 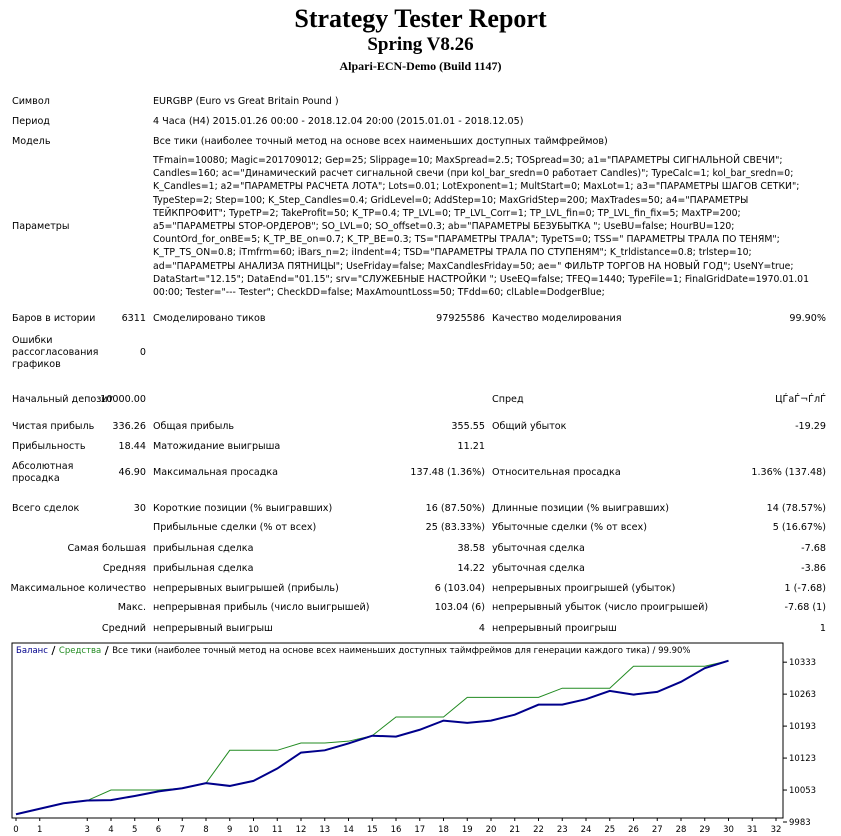 I want to click on stat-label: Длинные позиции (% выигравших), so click(x=580, y=508).